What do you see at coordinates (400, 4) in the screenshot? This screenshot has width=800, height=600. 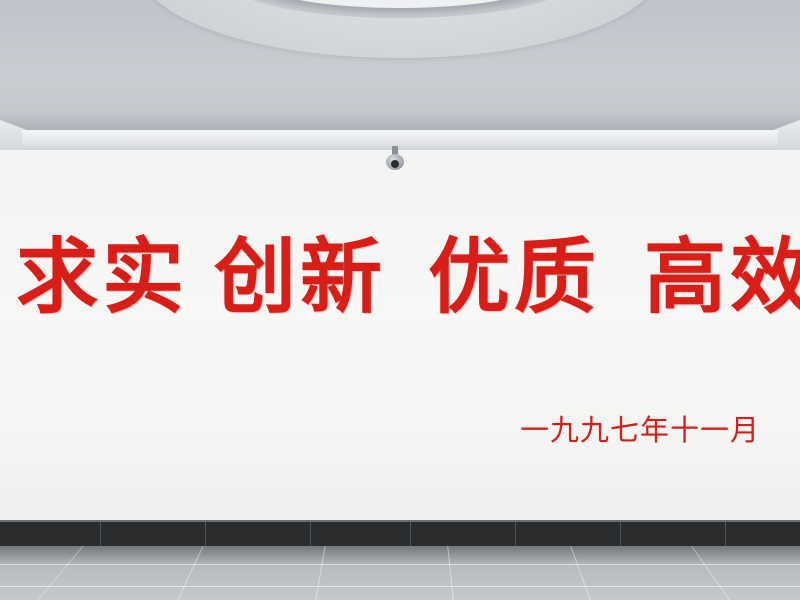 I see `ceiling-dome-light` at bounding box center [400, 4].